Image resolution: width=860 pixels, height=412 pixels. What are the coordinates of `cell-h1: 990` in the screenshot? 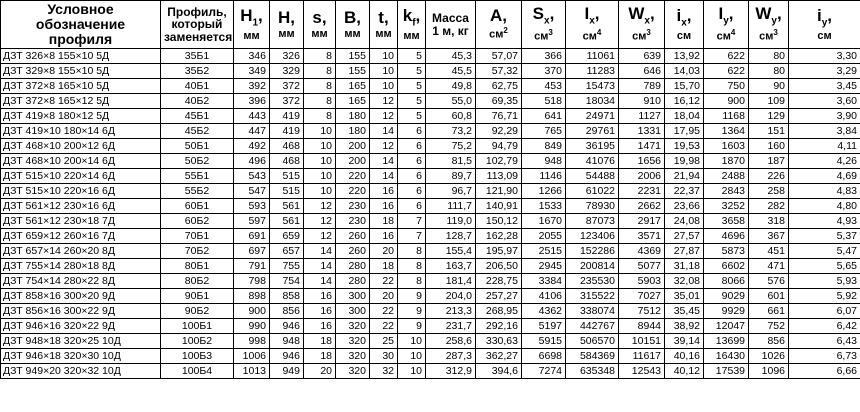 It's located at (251, 326).